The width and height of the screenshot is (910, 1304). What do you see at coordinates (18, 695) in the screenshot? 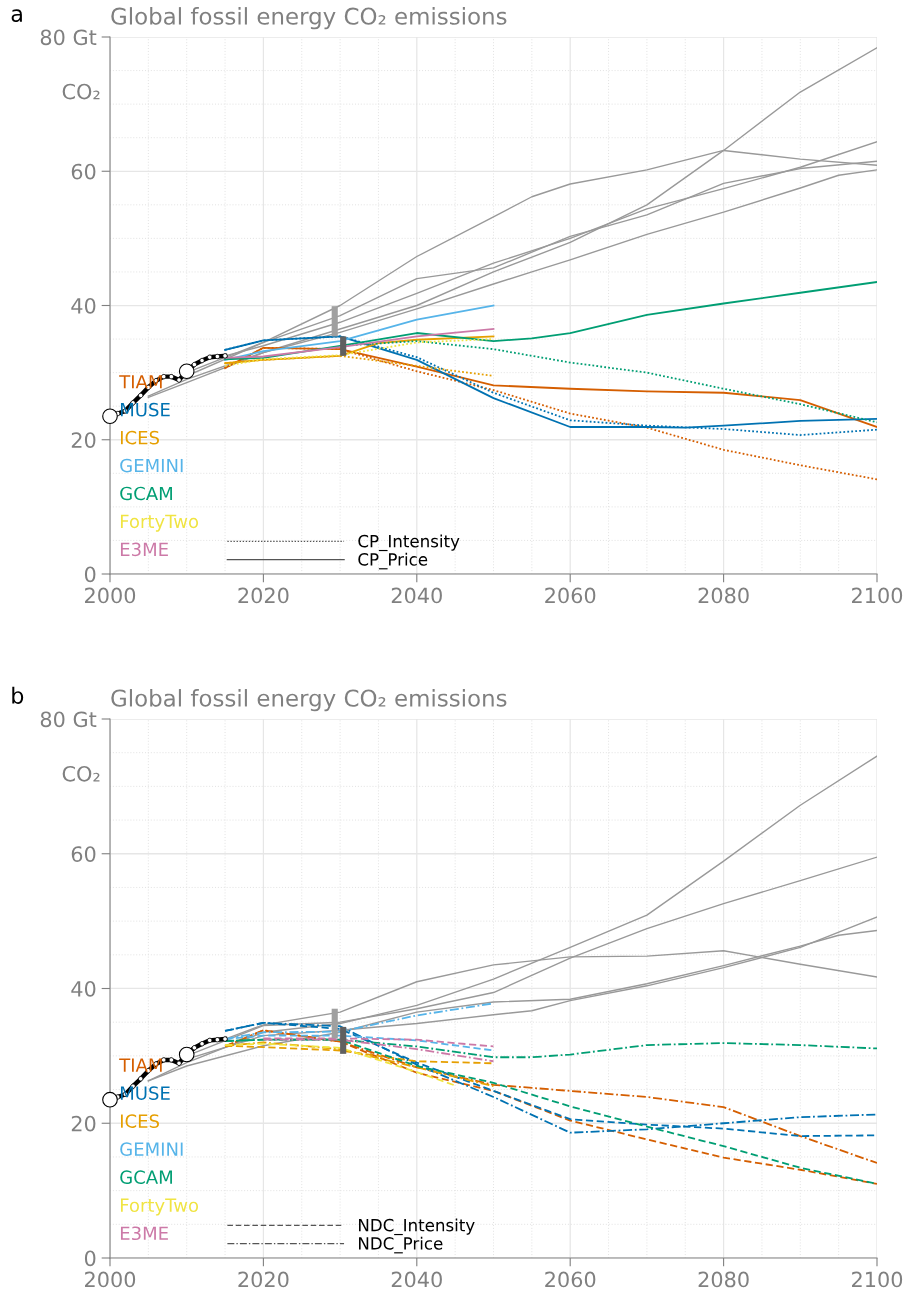
I see `text: b` at bounding box center [18, 695].